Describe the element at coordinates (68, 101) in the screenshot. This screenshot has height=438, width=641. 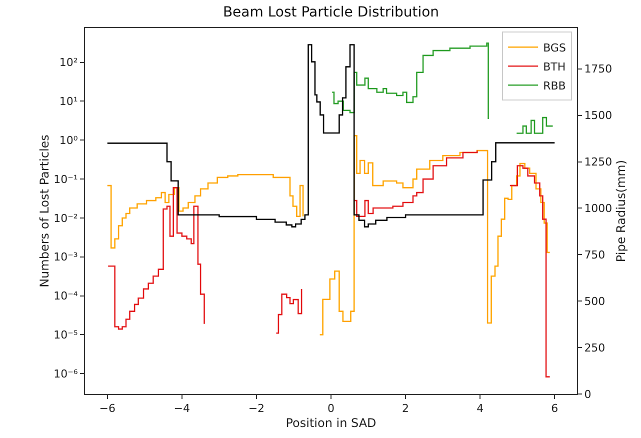
I see `y-tick-label: 10¹` at that location.